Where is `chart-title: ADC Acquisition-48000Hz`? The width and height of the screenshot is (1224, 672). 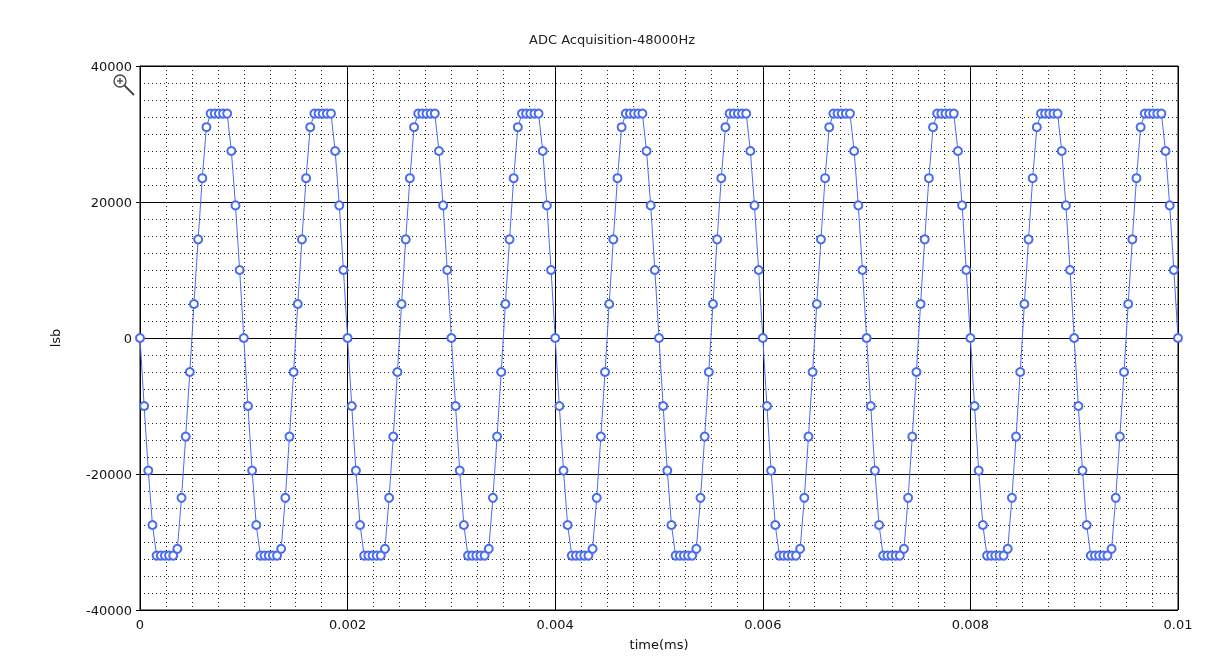
chart-title: ADC Acquisition-48000Hz is located at coordinates (612, 39).